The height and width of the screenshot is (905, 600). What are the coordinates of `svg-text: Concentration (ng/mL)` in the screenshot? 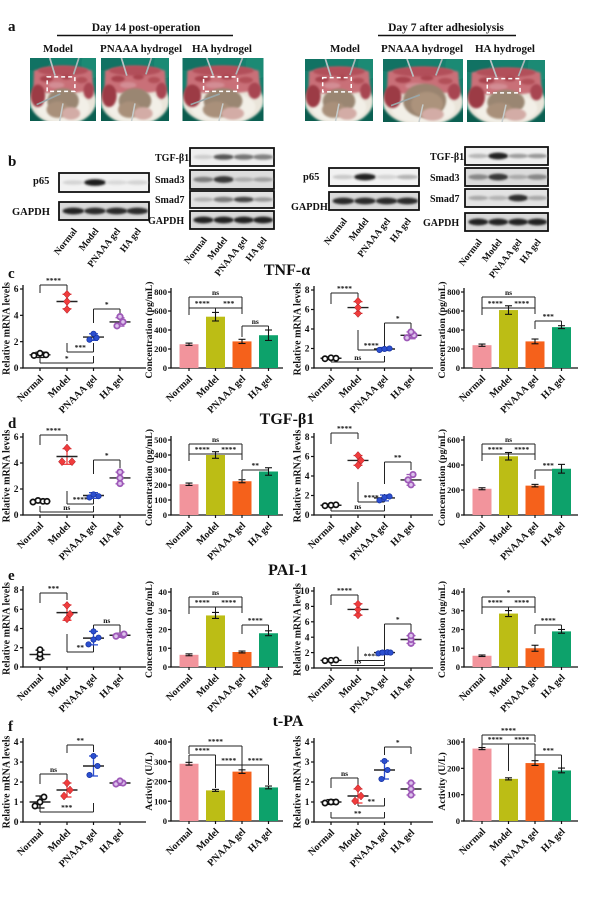 It's located at (149, 629).